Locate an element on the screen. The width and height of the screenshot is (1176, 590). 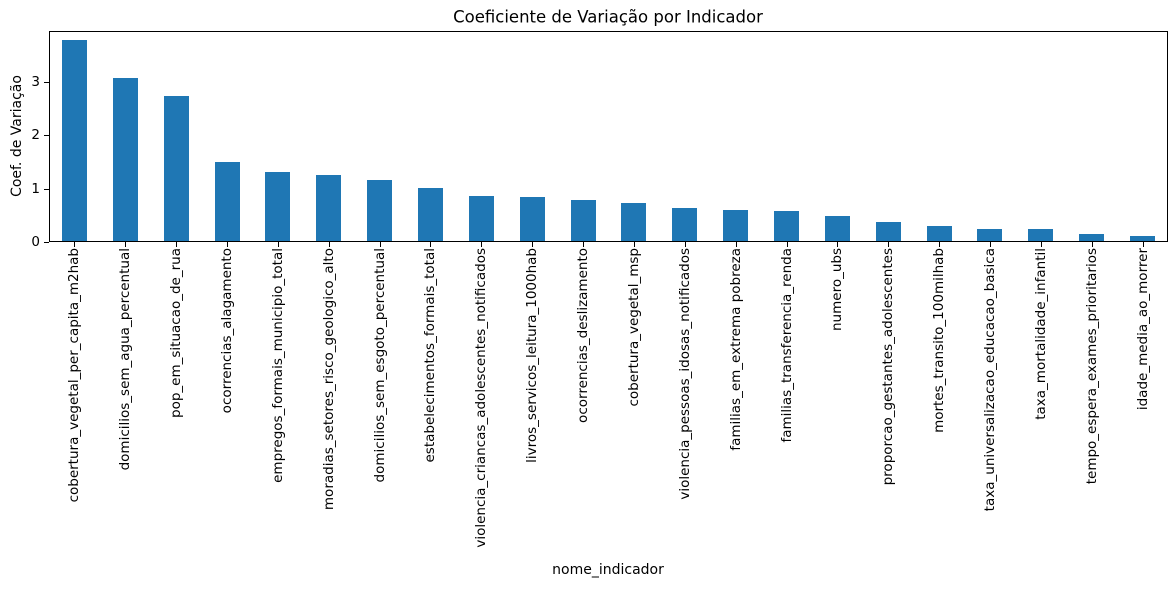
x-tick-label: cobertura_vegetal_per_capita_m2hab is located at coordinates (74, 375).